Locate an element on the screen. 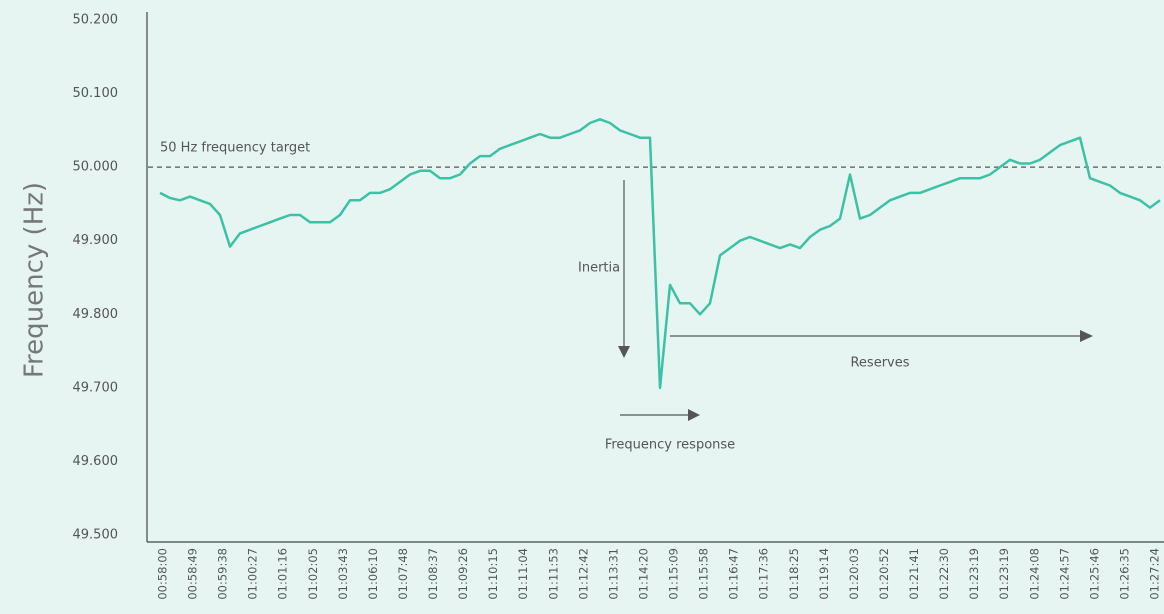  x-tick-label: 01:24:57 is located at coordinates (1064, 574).